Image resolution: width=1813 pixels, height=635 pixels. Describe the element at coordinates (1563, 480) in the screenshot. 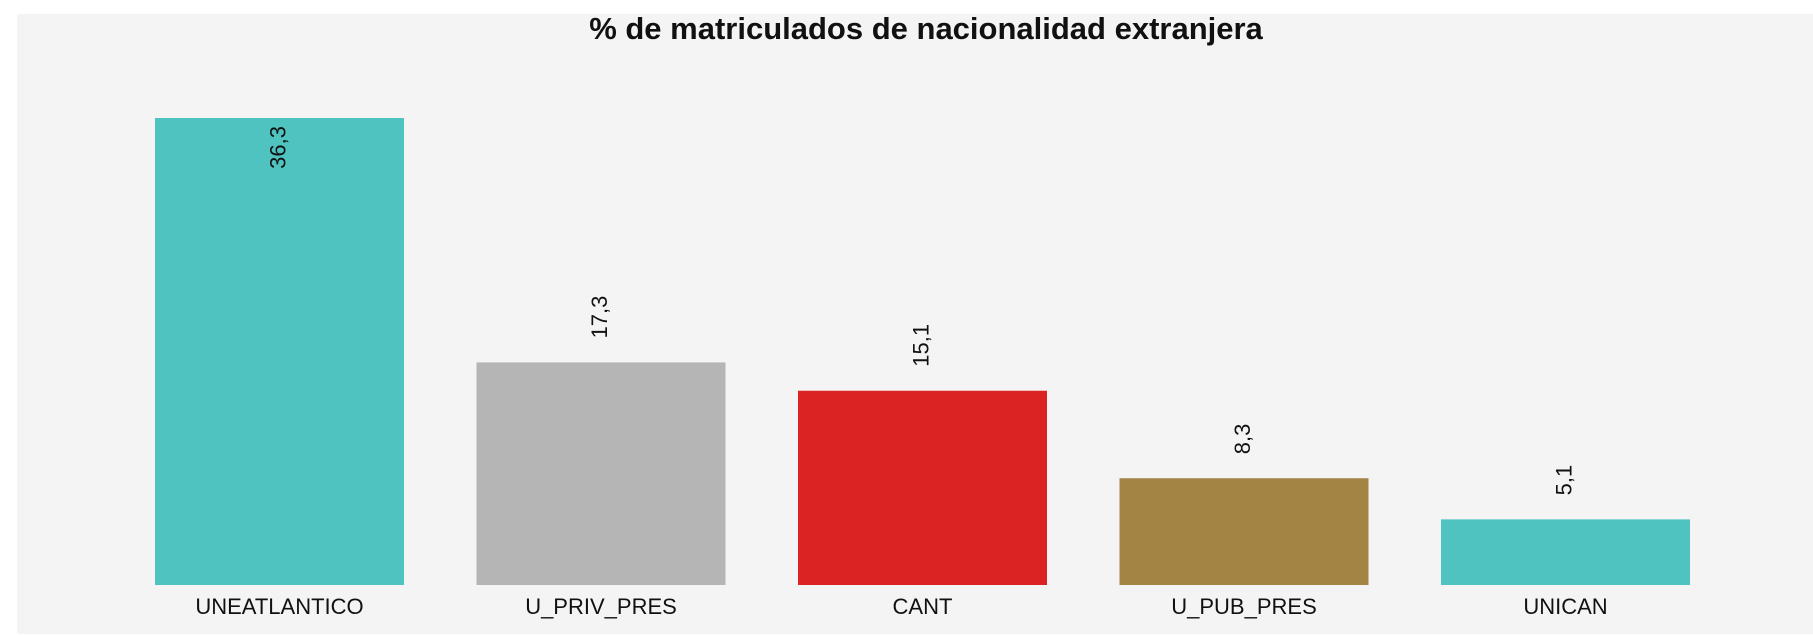

I see `data-label: 5,1` at that location.